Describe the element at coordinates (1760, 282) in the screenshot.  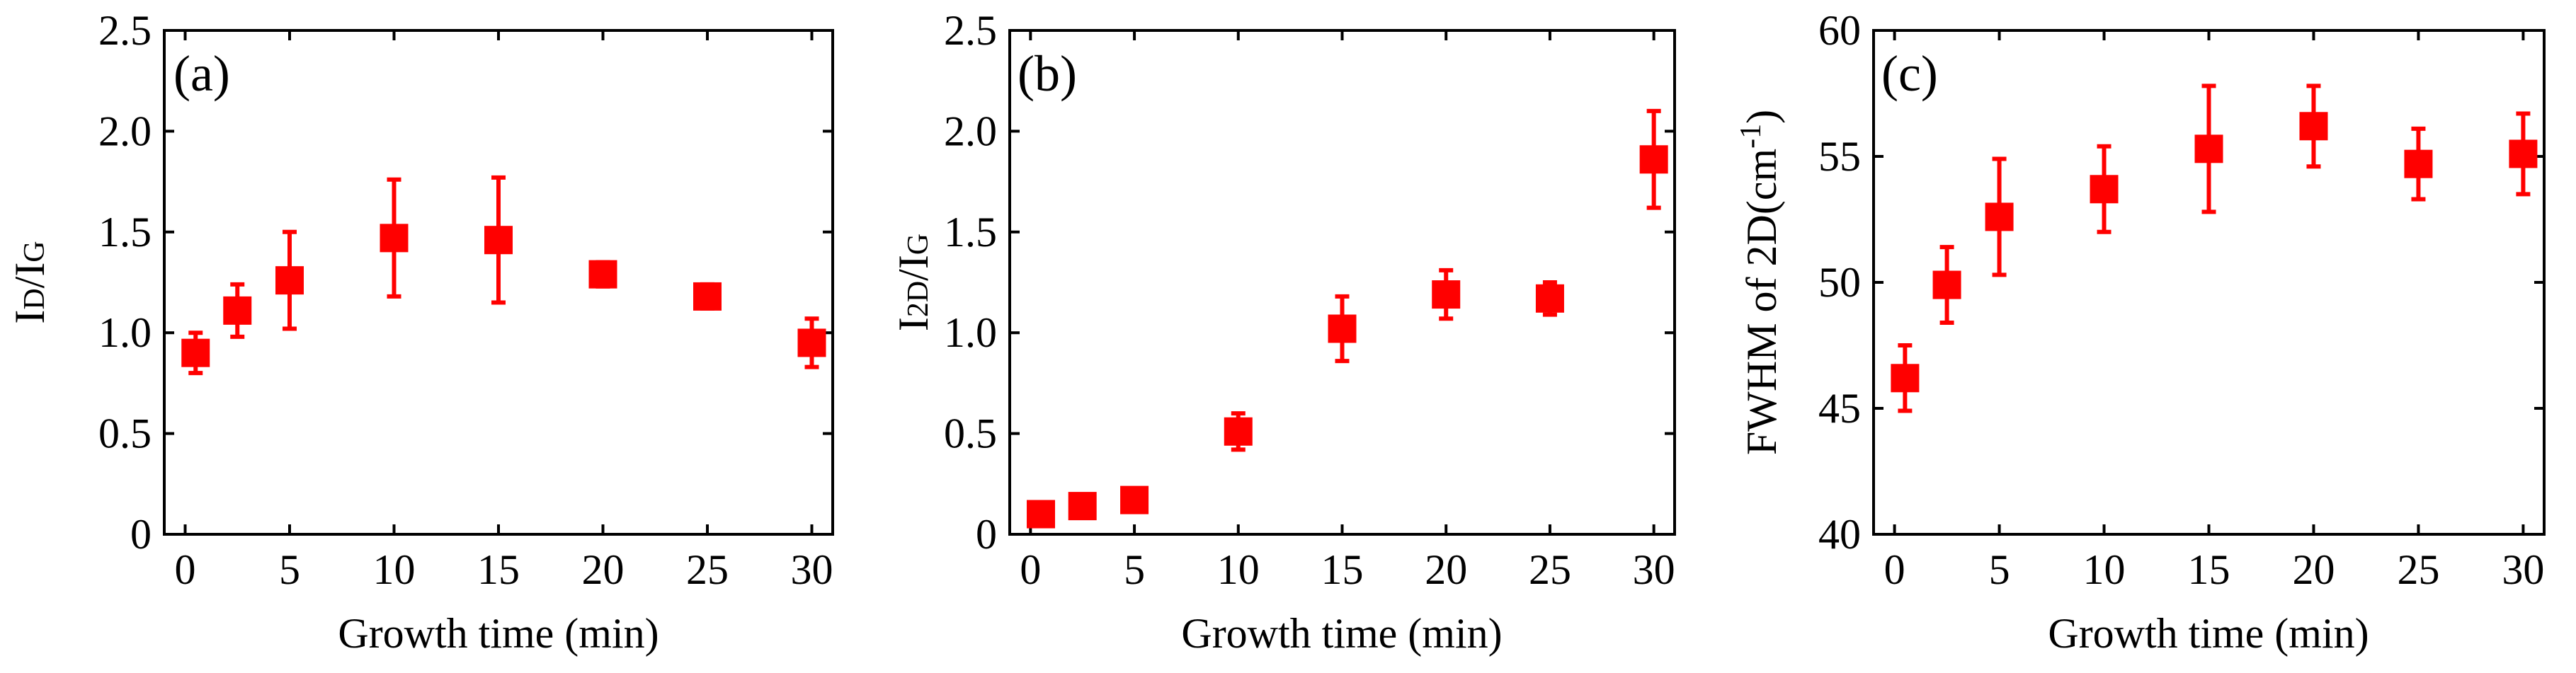
I see `y-axis-label: FWHM of 2D(cm-1)` at that location.